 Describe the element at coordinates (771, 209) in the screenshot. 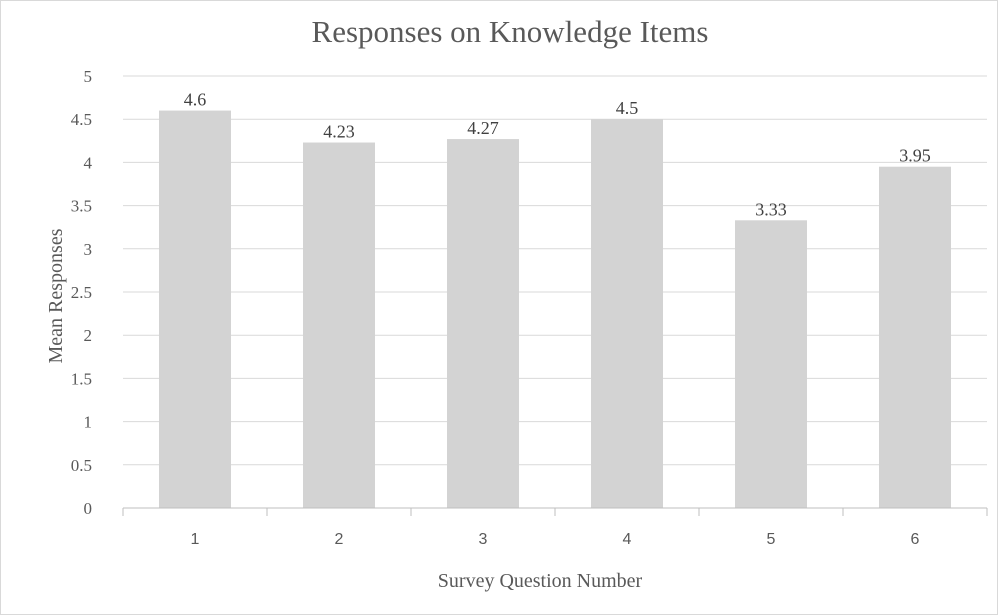

I see `data-label: 3.33` at that location.